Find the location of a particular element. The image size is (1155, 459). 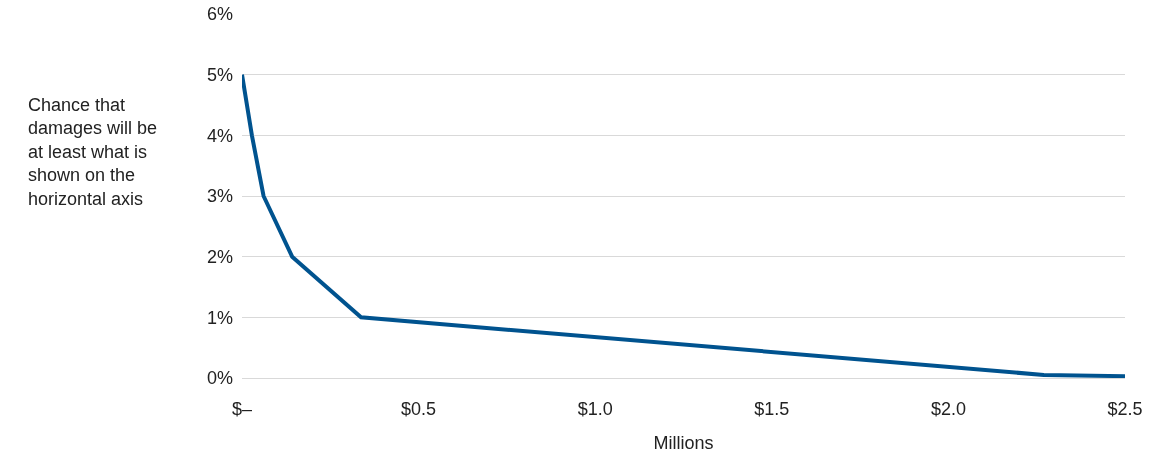

y-tick-label: 6% is located at coordinates (219, 14).